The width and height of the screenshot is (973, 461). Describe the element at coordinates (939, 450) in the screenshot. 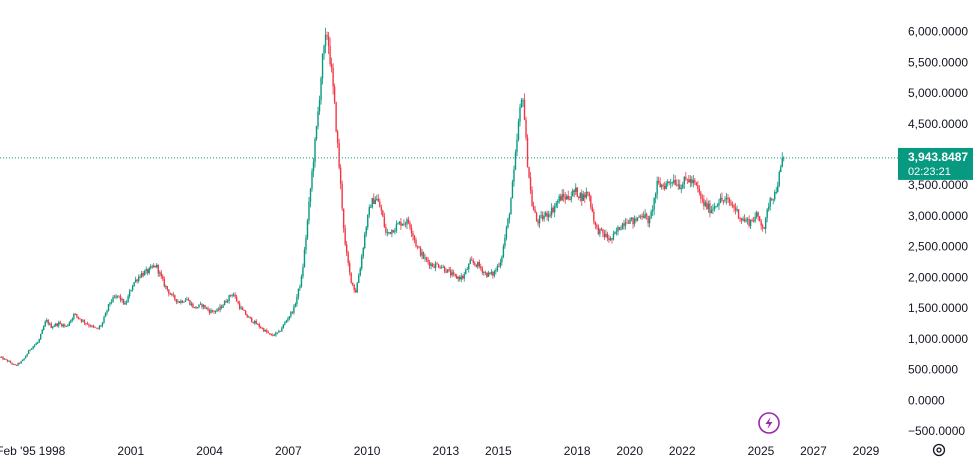

I see `settings-icon` at that location.